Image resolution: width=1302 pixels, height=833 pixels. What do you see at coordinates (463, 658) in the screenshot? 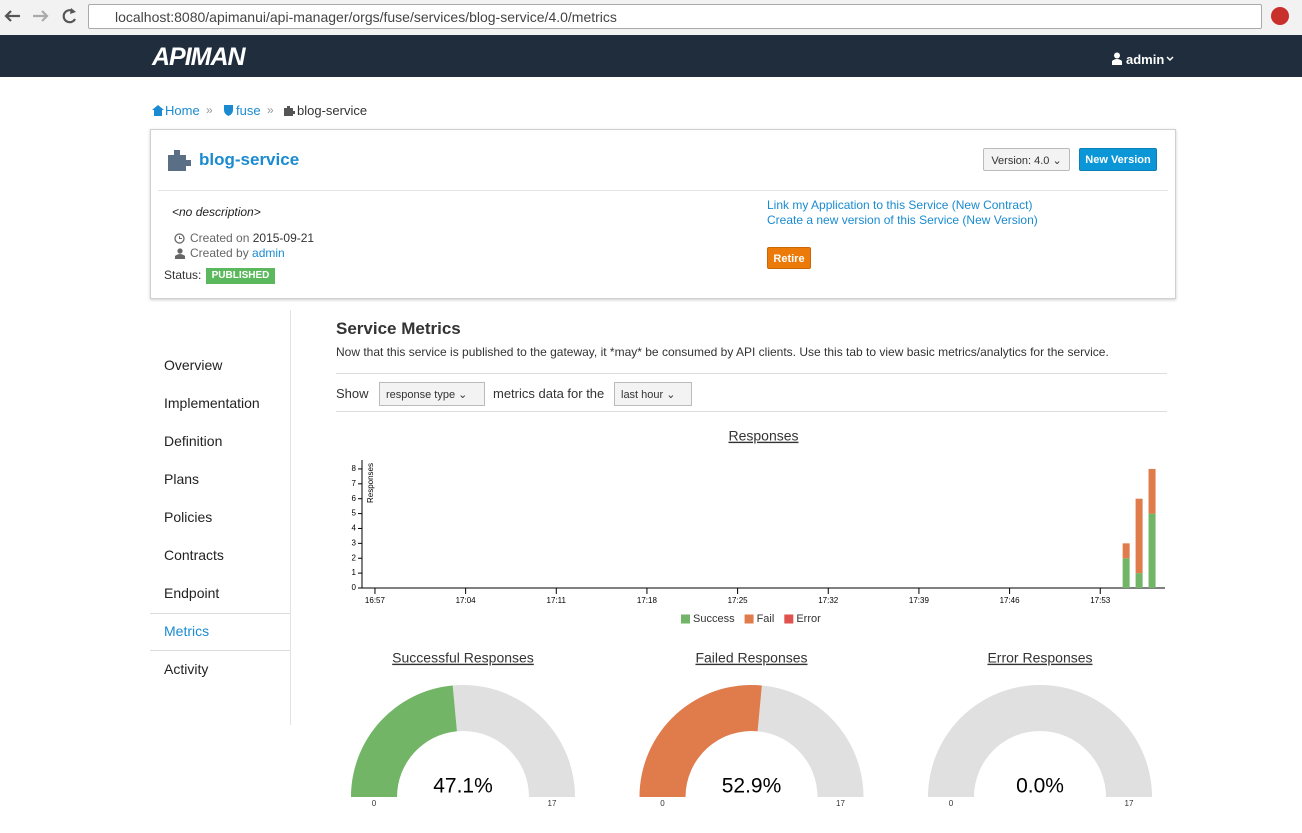
I see `gauge-title: Successful Responses` at bounding box center [463, 658].